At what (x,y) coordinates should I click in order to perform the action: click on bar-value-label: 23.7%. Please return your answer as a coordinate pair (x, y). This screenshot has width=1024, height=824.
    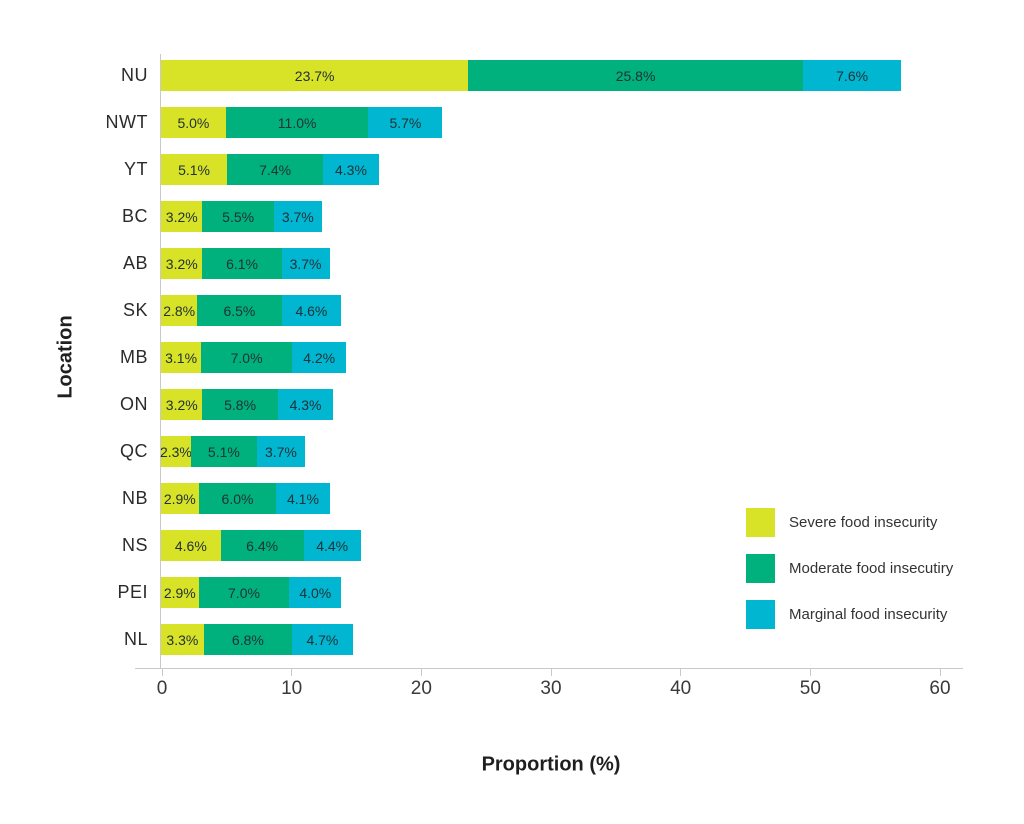
    Looking at the image, I should click on (314, 75).